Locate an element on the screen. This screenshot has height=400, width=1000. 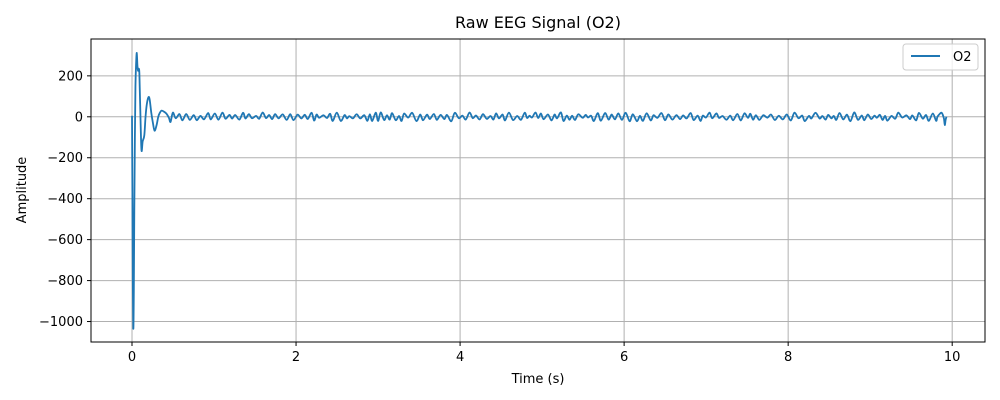
y-axis-label: Amplitude is located at coordinates (22, 190).